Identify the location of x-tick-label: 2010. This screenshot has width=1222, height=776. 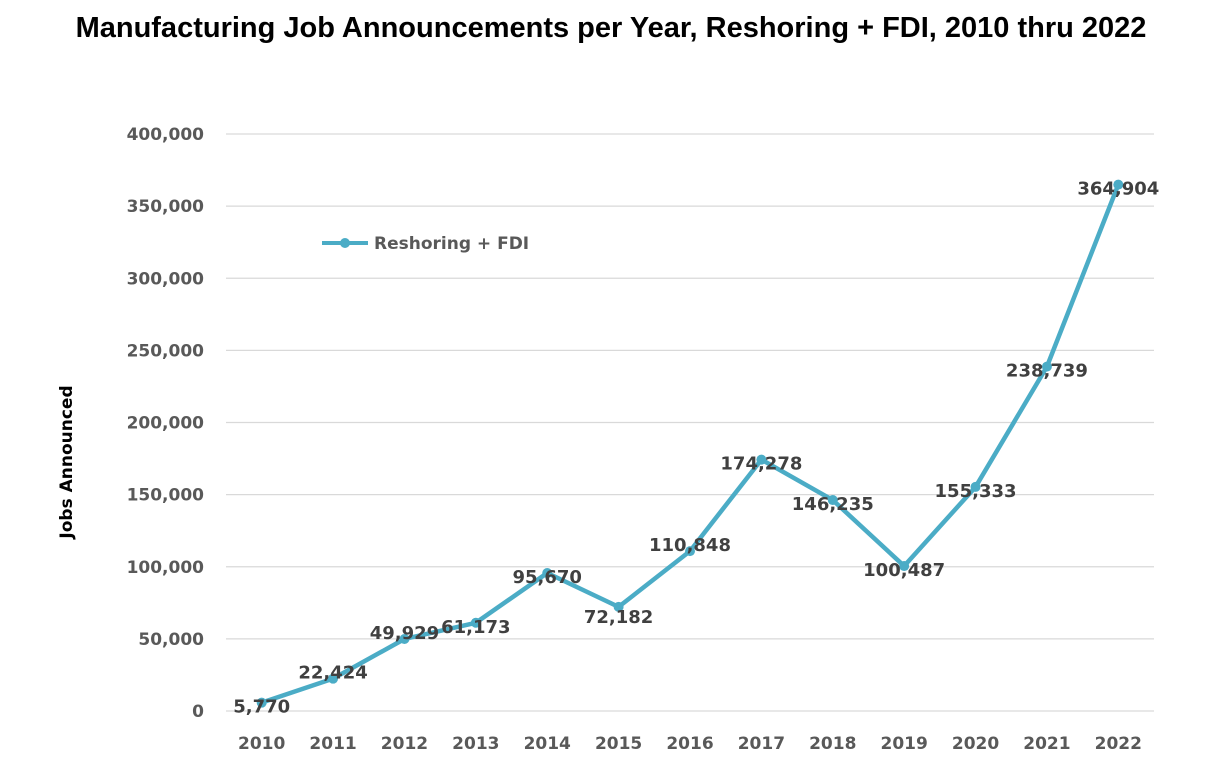
(261, 744).